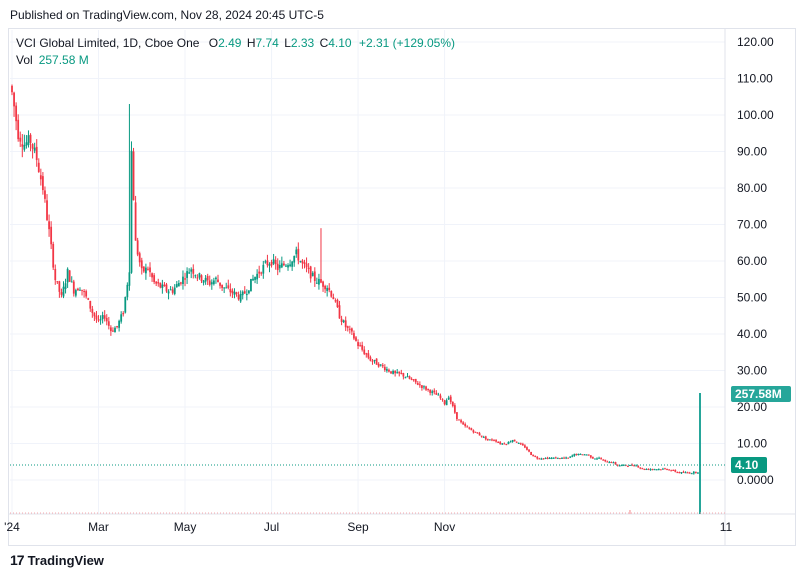 The height and width of the screenshot is (578, 804). What do you see at coordinates (752, 371) in the screenshot?
I see `y-tick-label: 30.00` at bounding box center [752, 371].